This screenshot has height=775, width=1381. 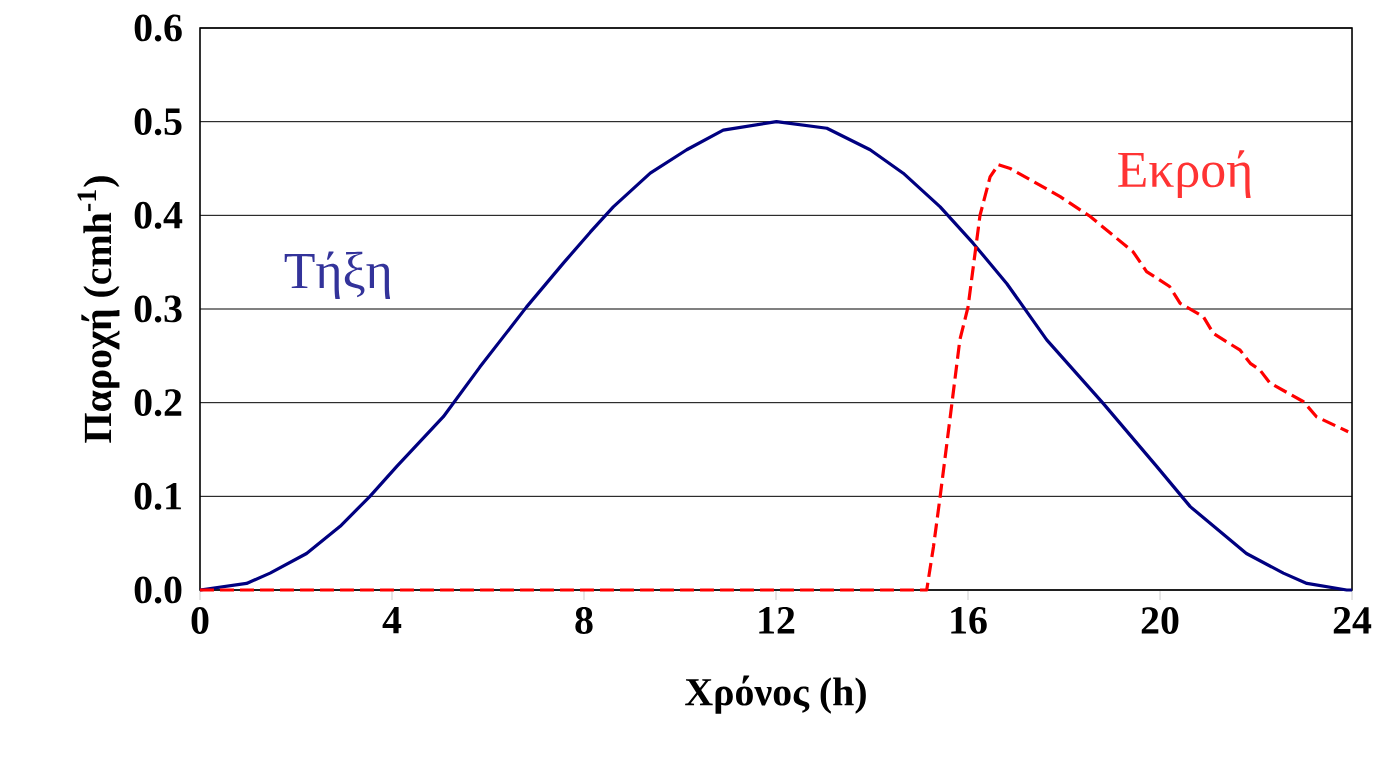 I want to click on y-tick-label: 0.3, so click(x=158, y=309).